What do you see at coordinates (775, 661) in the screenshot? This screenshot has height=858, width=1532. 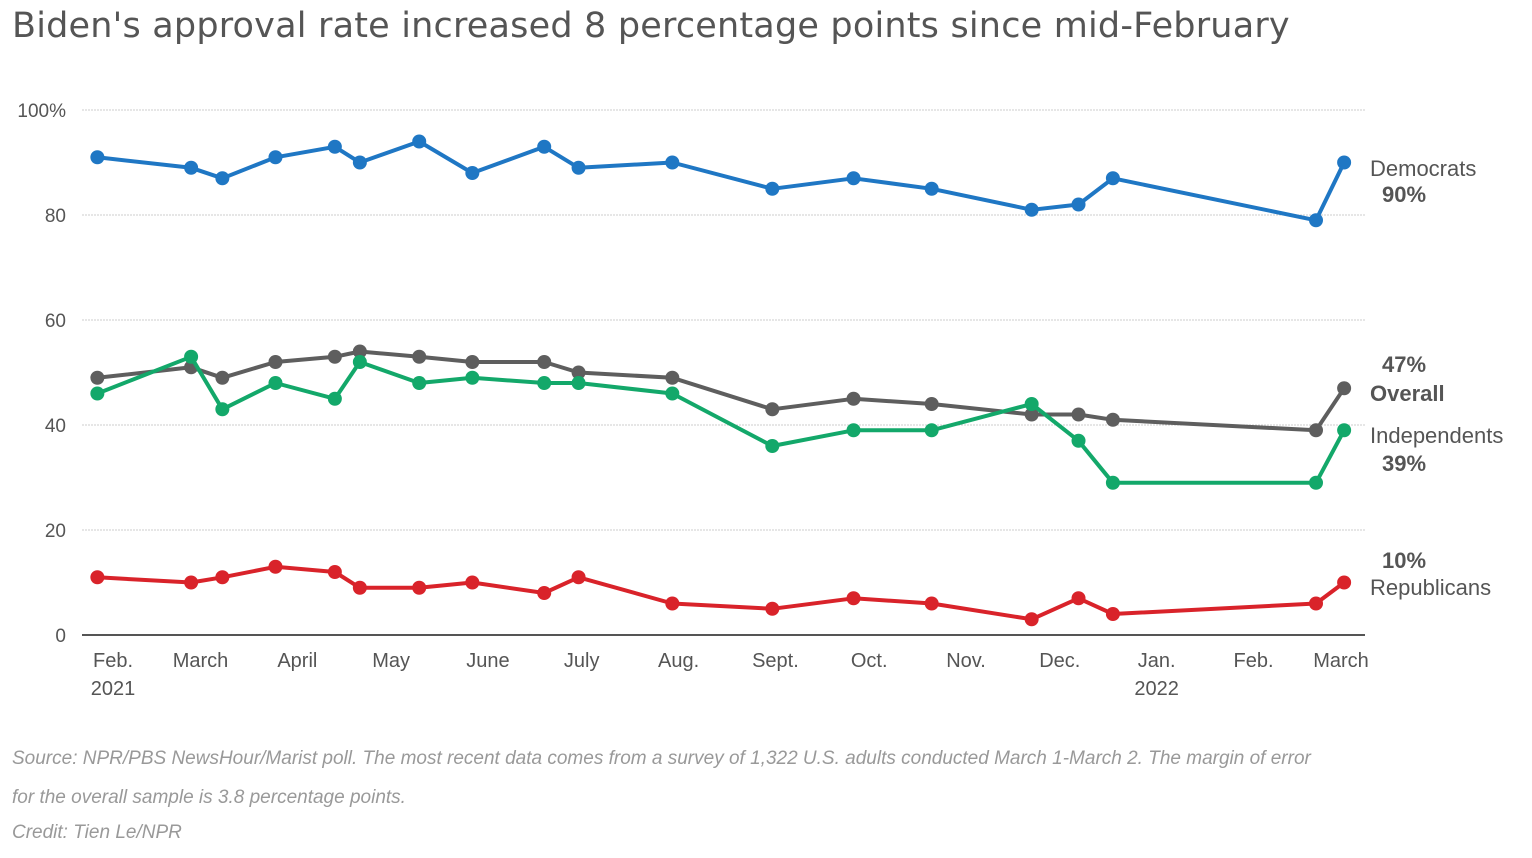 I see `x-tick-label: Sept.` at bounding box center [775, 661].